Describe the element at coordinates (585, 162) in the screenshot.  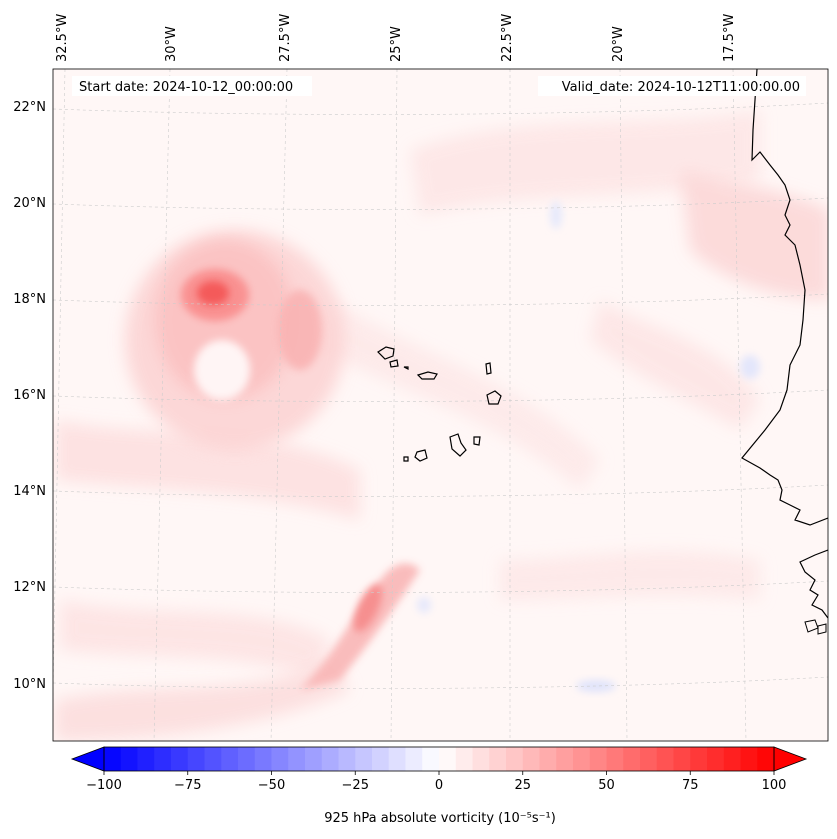
I see `vorticity-band-north` at that location.